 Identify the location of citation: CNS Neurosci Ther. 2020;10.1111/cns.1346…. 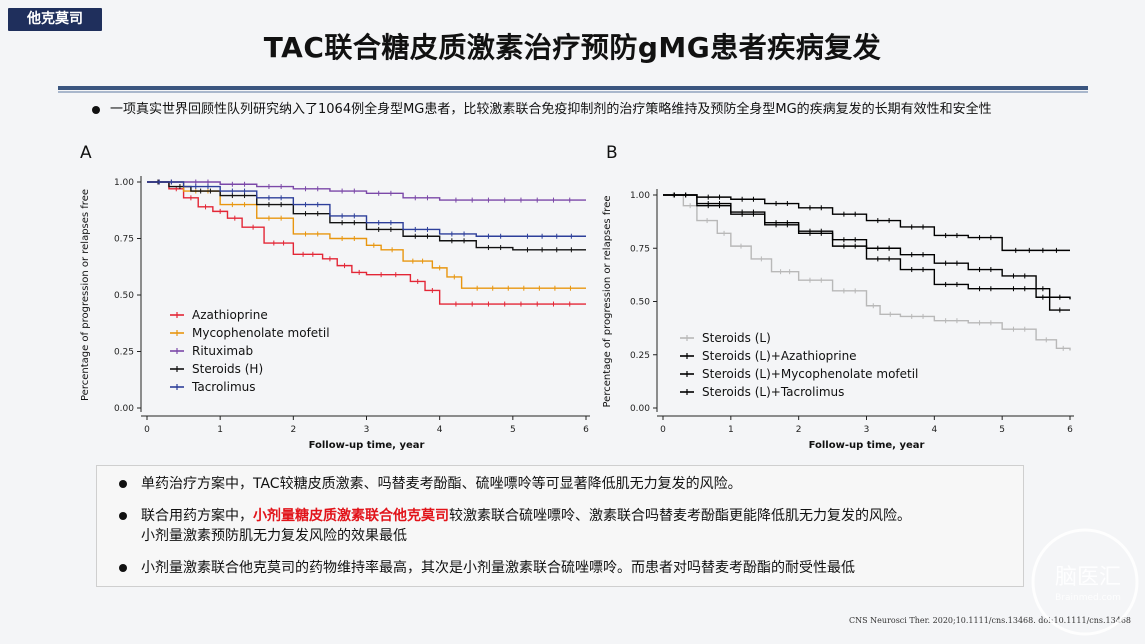
(990, 620).